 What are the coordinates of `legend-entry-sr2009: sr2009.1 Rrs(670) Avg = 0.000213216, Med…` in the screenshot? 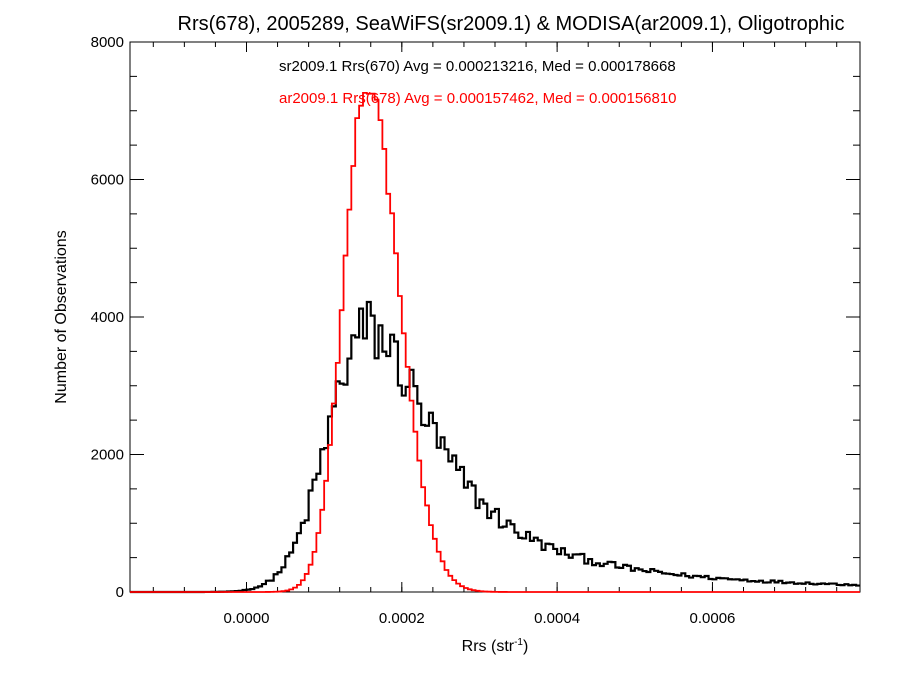 It's located at (477, 66).